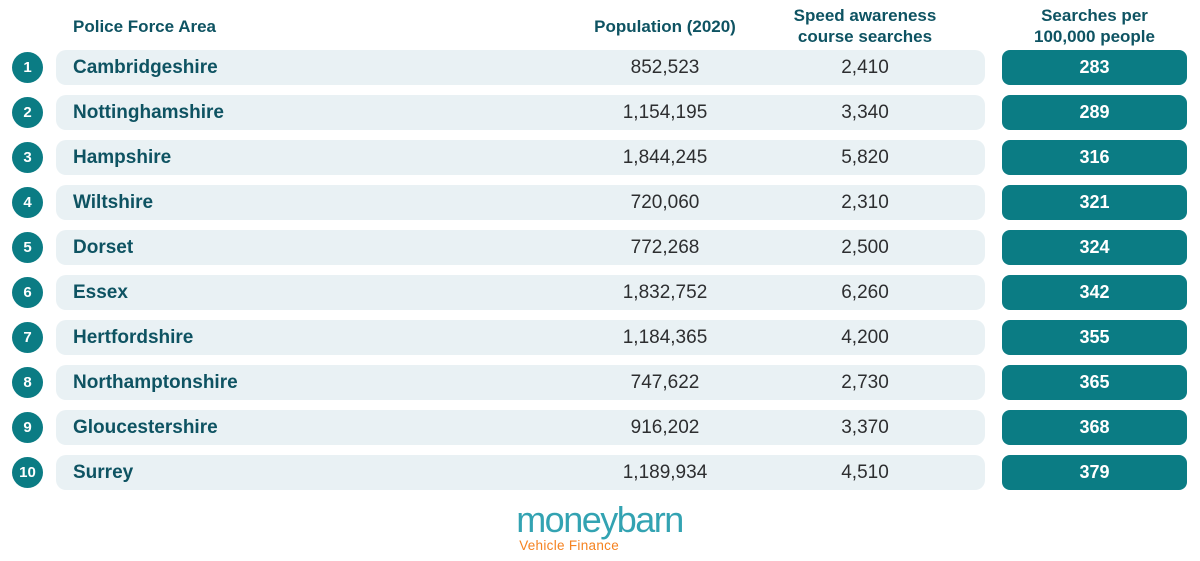 The width and height of the screenshot is (1200, 561). I want to click on table-row: 10 Surrey 1,189,934 4,510 379, so click(599, 472).